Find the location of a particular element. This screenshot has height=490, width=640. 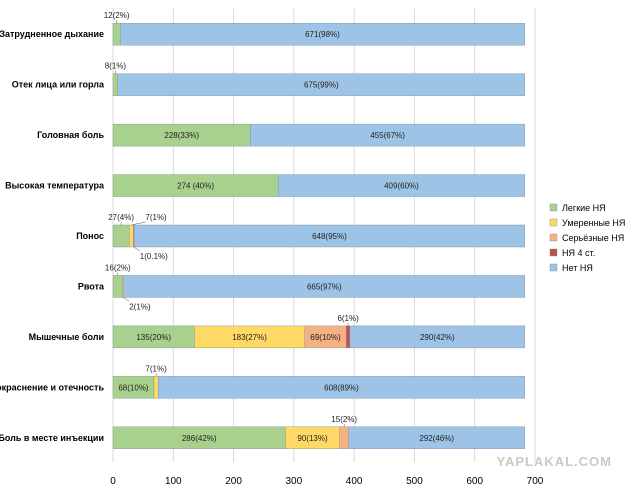

x-tick-label-3: 300 is located at coordinates (294, 481).